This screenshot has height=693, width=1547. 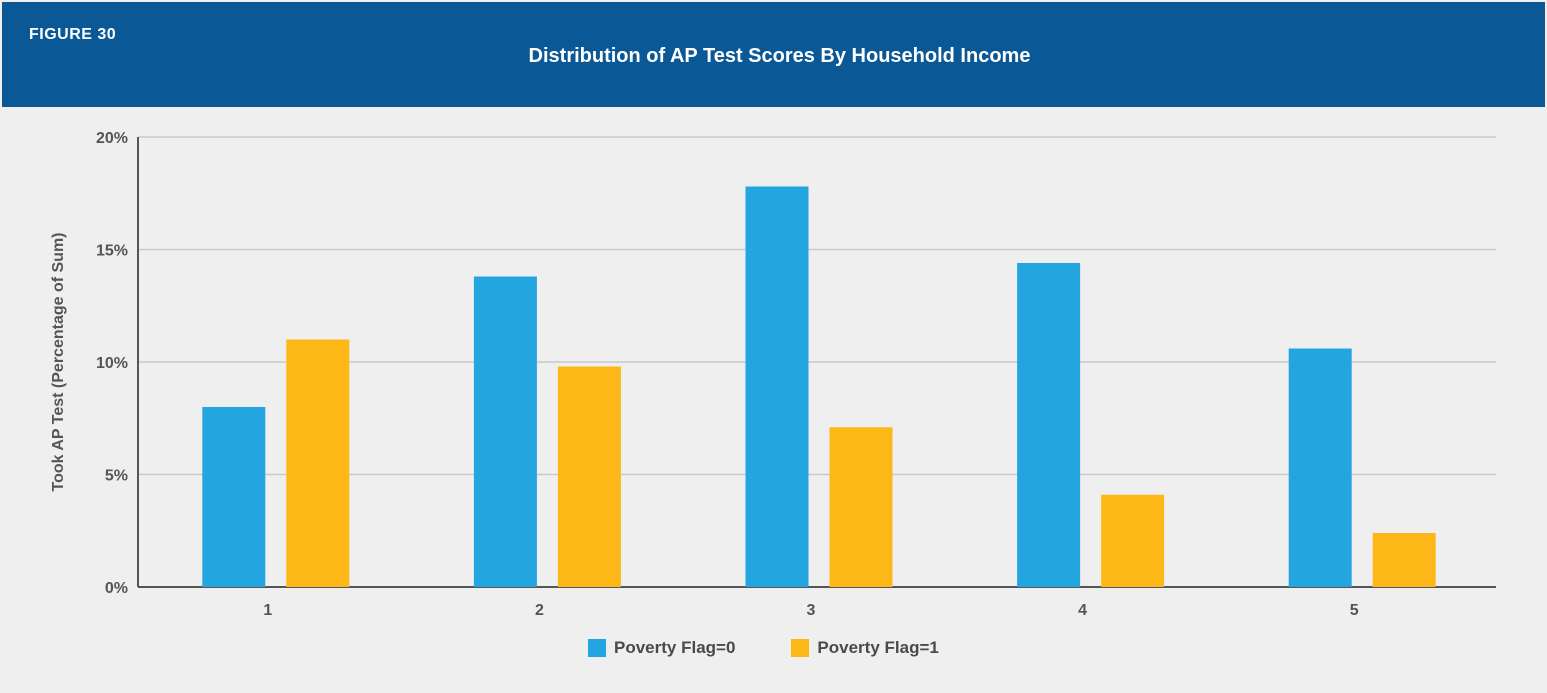 I want to click on y-tick-label: 20%, so click(x=112, y=138).